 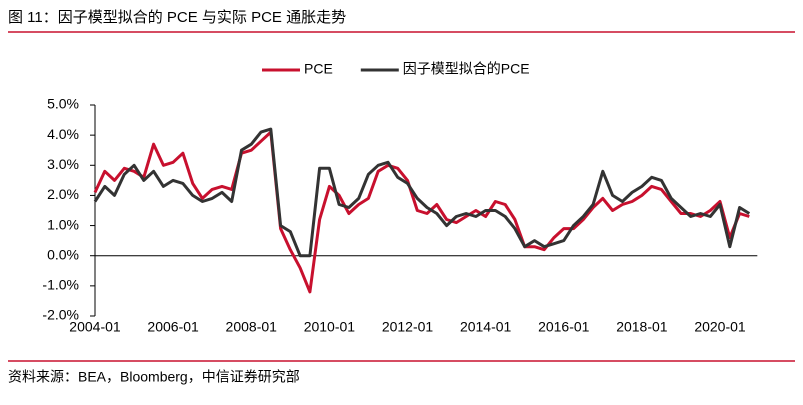 I want to click on x-tick-label: 2012-01, so click(x=408, y=327).